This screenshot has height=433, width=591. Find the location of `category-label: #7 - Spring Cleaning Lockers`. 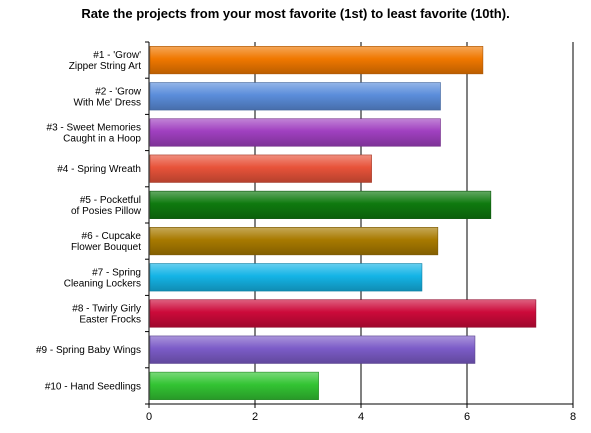

category-label: #7 - Spring Cleaning Lockers is located at coordinates (102, 278).